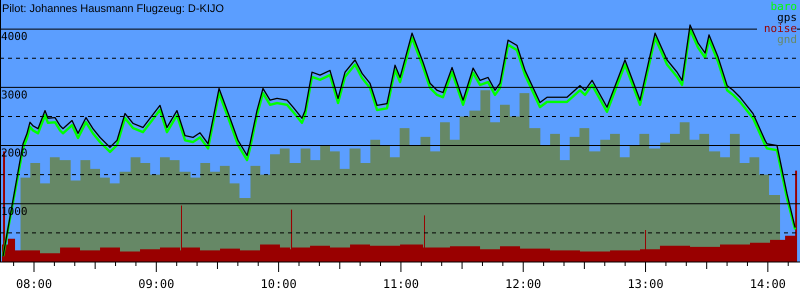  Describe the element at coordinates (14, 95) in the screenshot. I see `y-tick-label: 3000` at that location.